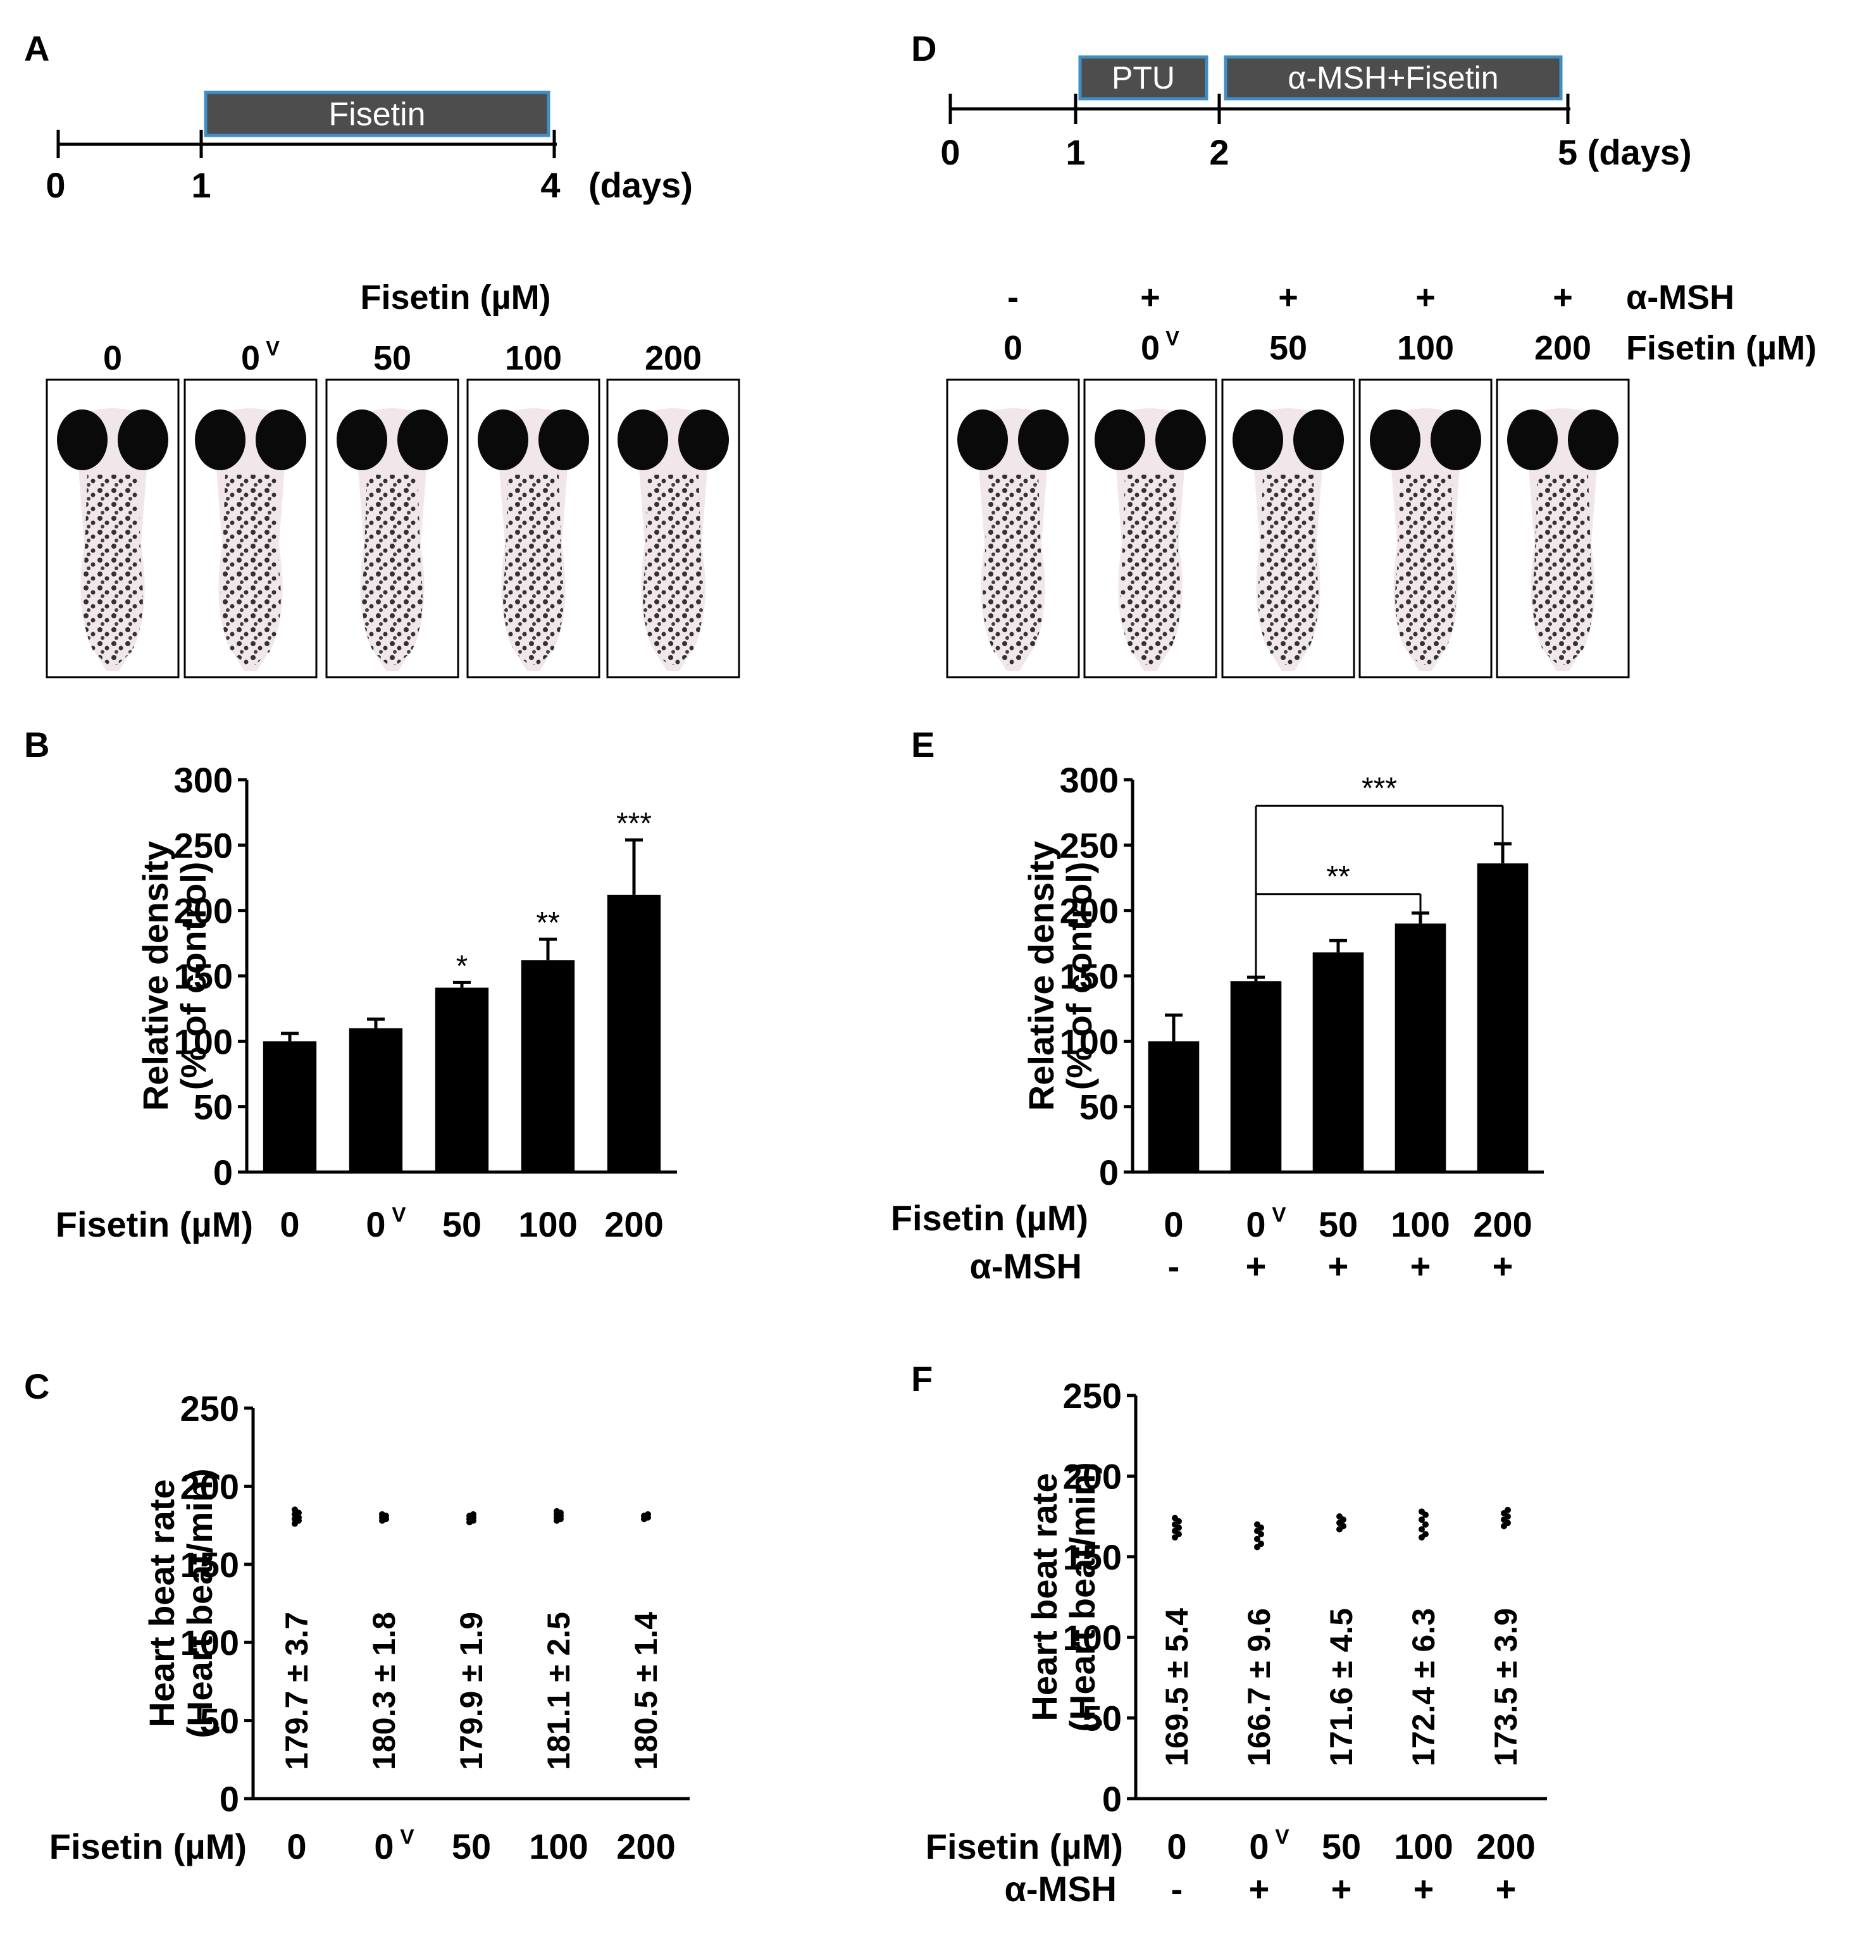 Image resolution: width=1876 pixels, height=1960 pixels. What do you see at coordinates (472, 1846) in the screenshot?
I see `chart-c-category-label-2: 50` at bounding box center [472, 1846].